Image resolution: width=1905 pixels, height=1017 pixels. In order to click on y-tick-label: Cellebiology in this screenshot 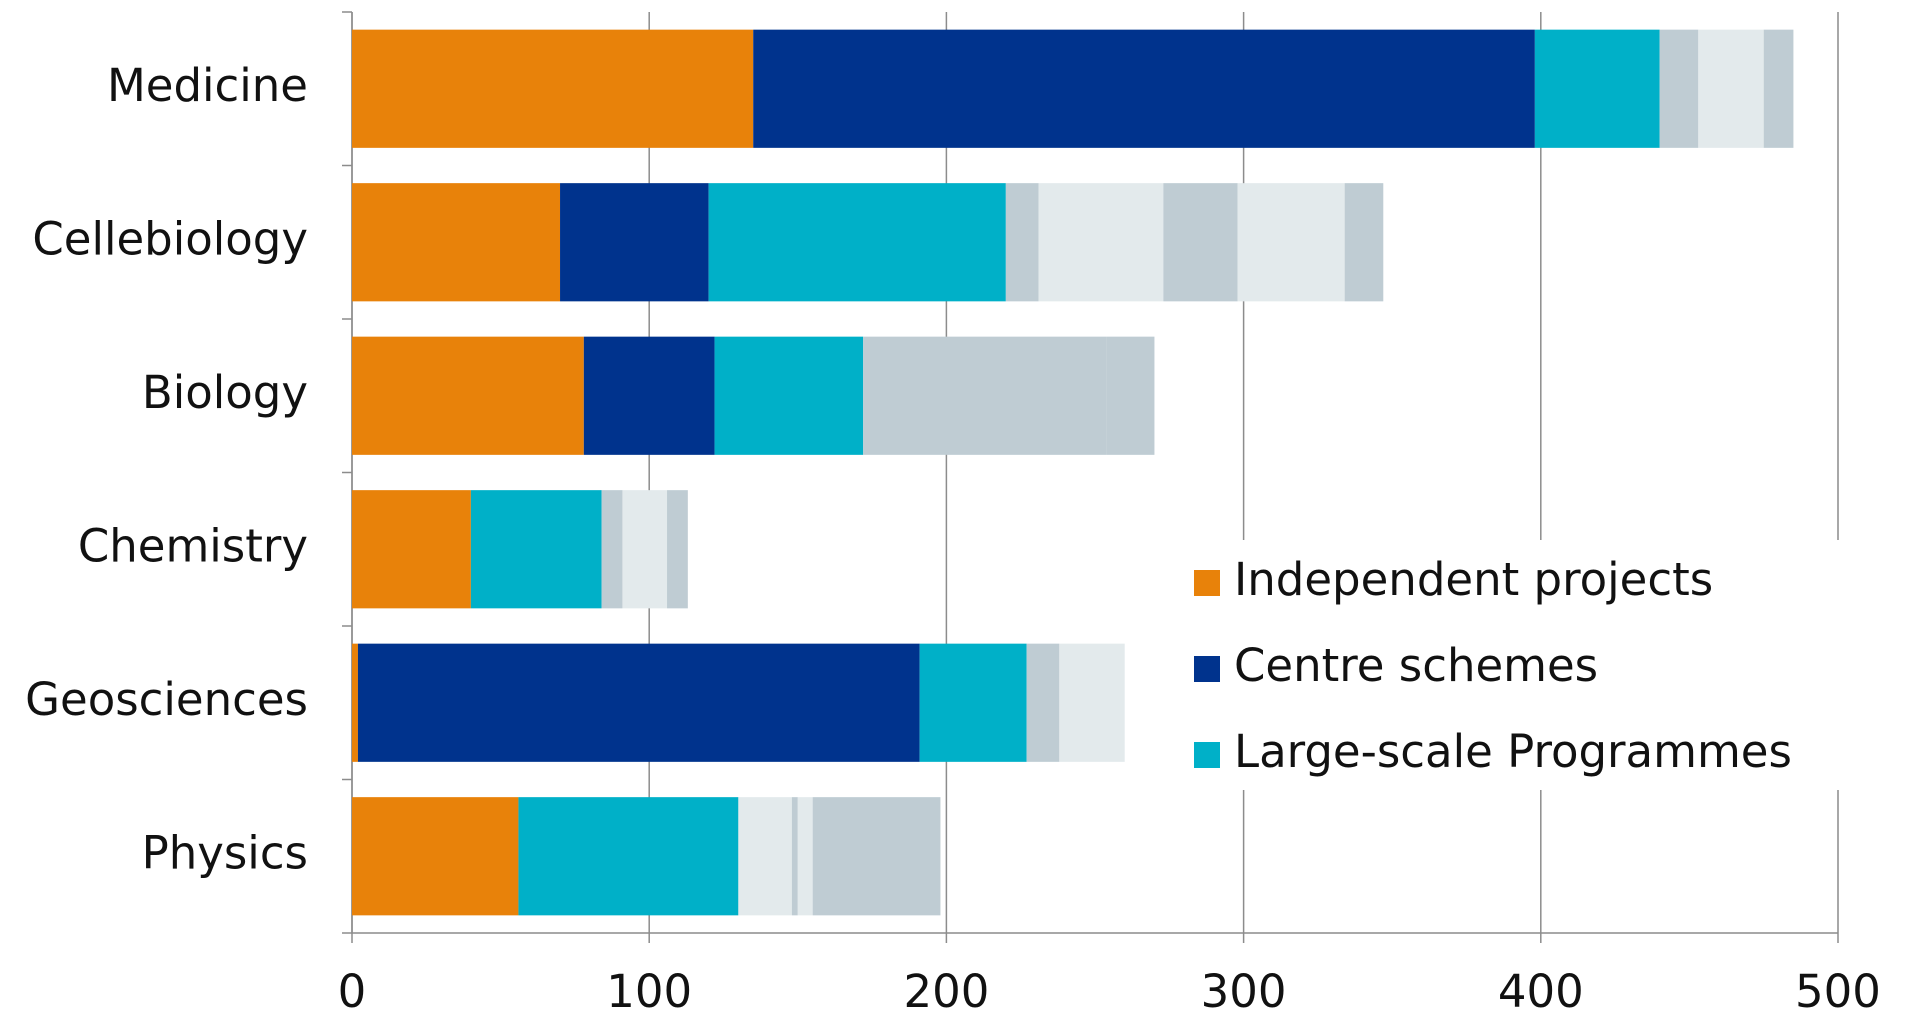, I will do `click(170, 238)`.